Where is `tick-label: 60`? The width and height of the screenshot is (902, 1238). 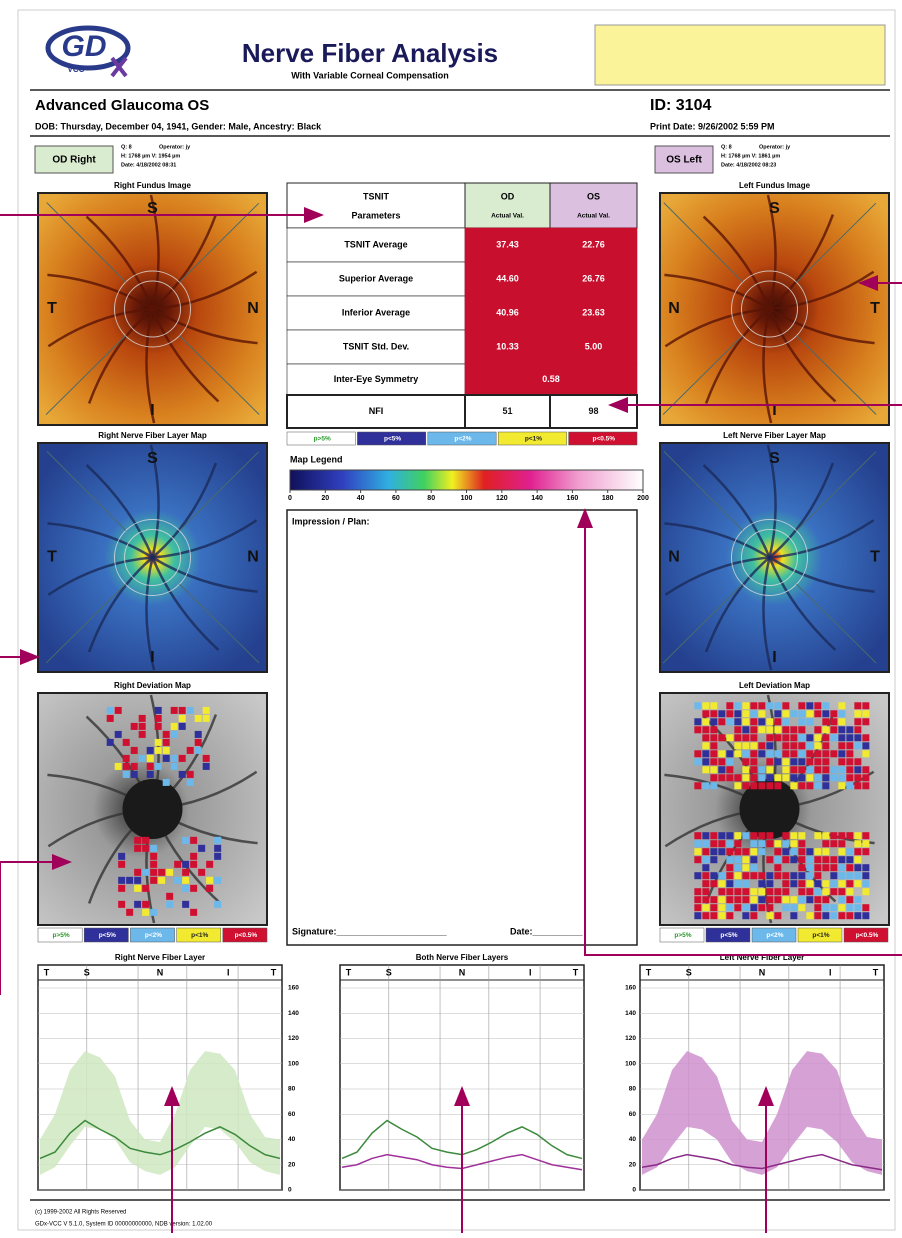 tick-label: 60 is located at coordinates (396, 498).